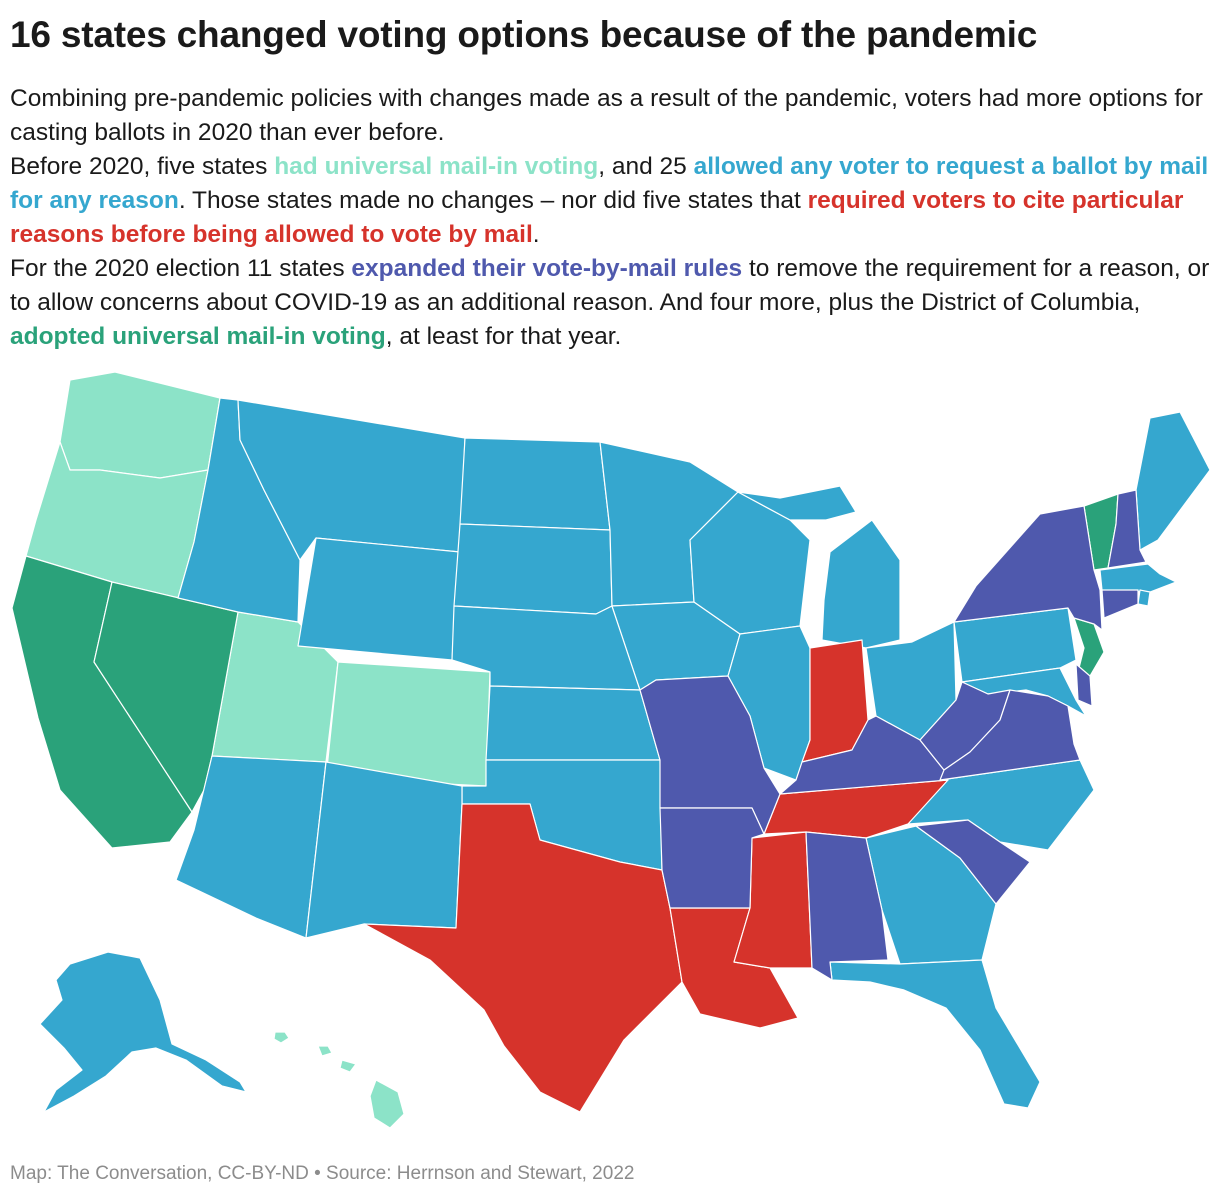 The height and width of the screenshot is (1202, 1220). I want to click on state-new-mexico, so click(384, 850).